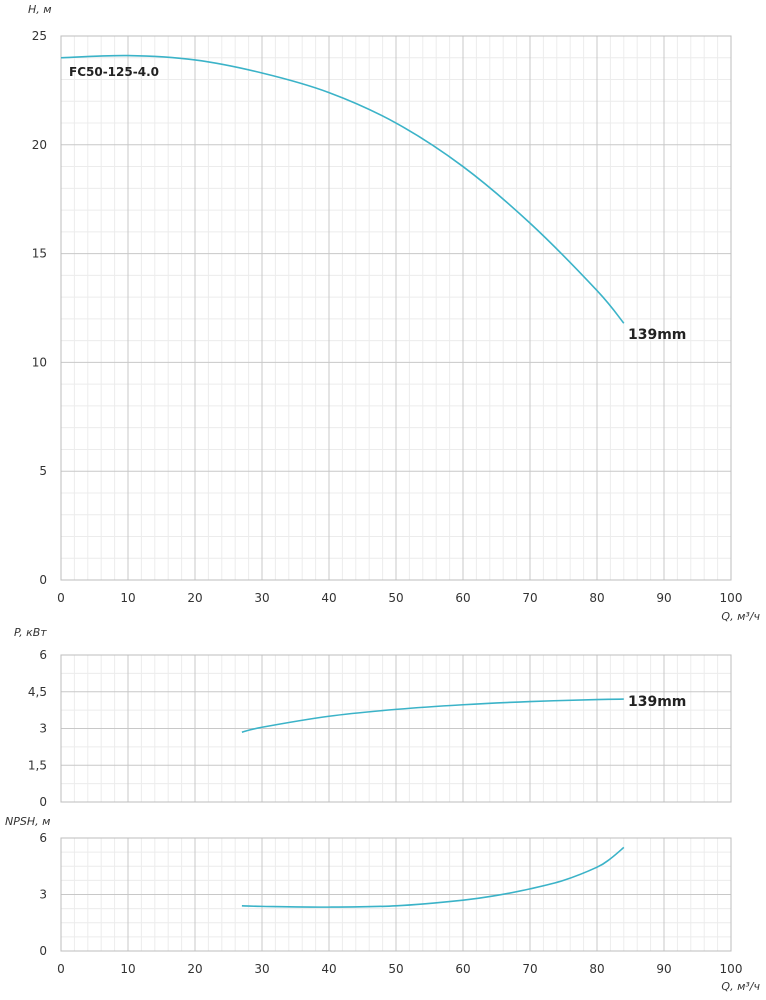 This screenshot has width=766, height=1000. I want to click on chart-head-x-tick-label: 90, so click(663, 598).